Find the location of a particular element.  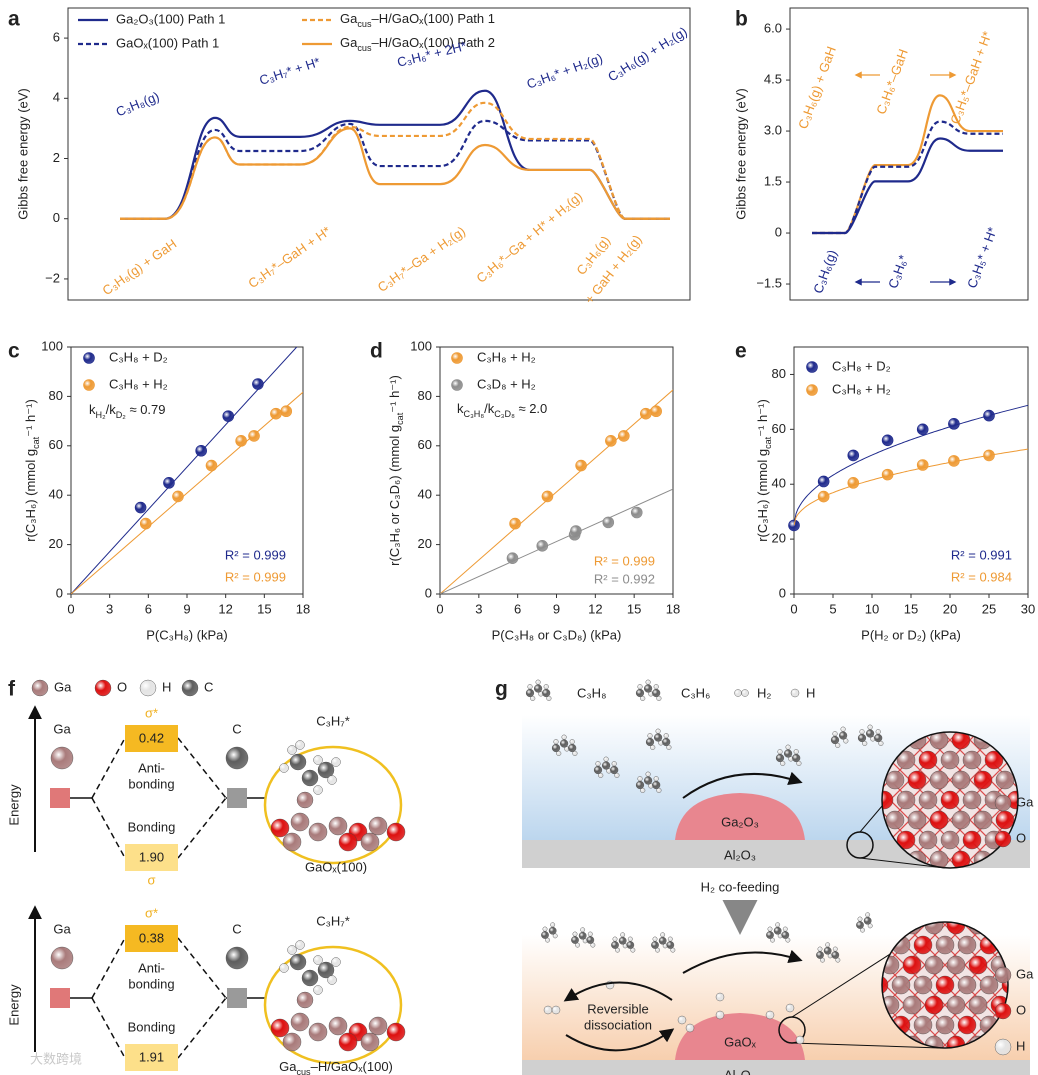

x-tick-label: 12 is located at coordinates (225, 608).